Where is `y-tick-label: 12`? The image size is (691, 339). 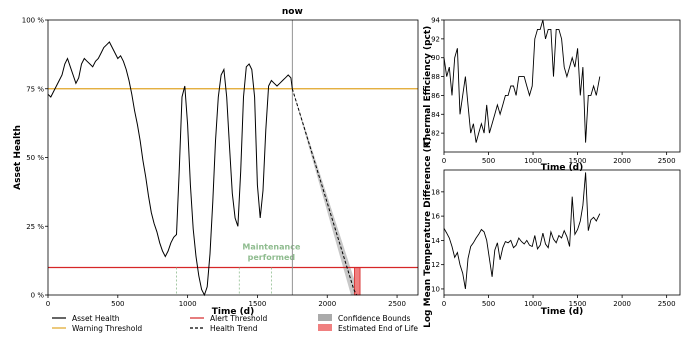
y-tick-label: 12 is located at coordinates (435, 265).